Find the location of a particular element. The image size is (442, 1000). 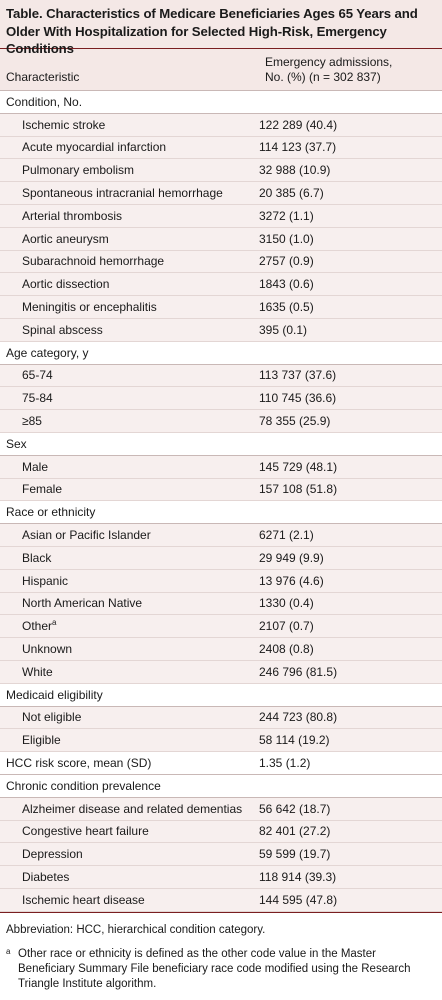

row-value: 1843 (0.6) is located at coordinates (286, 284).